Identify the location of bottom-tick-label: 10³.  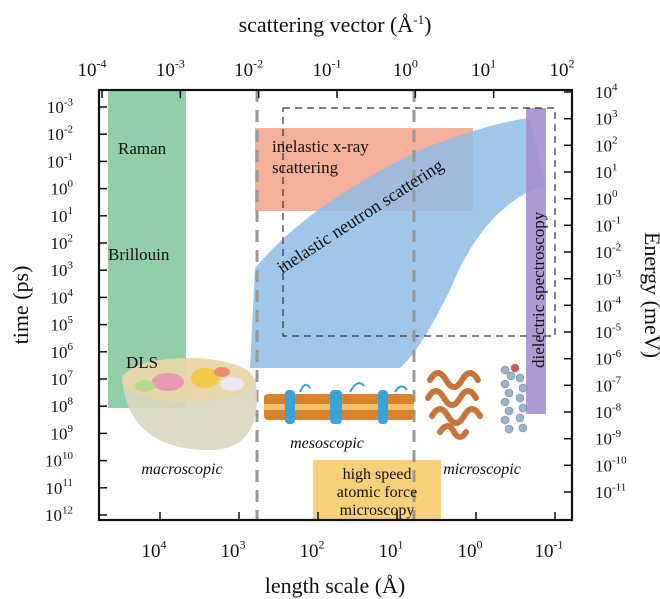
(233, 549).